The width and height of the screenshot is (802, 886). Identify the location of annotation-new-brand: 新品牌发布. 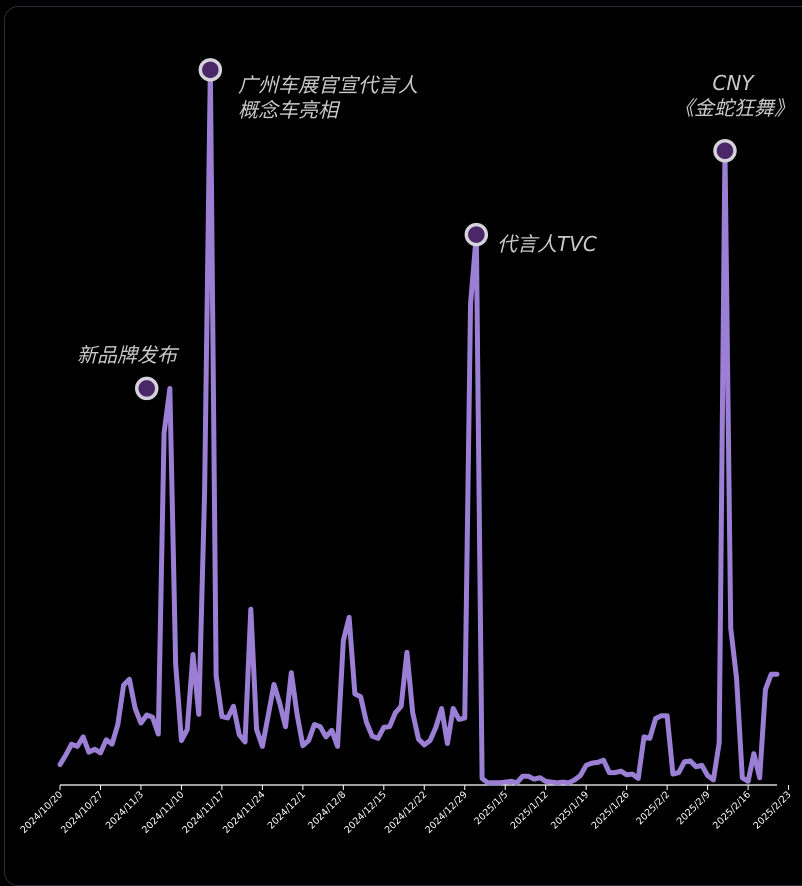
(127, 355).